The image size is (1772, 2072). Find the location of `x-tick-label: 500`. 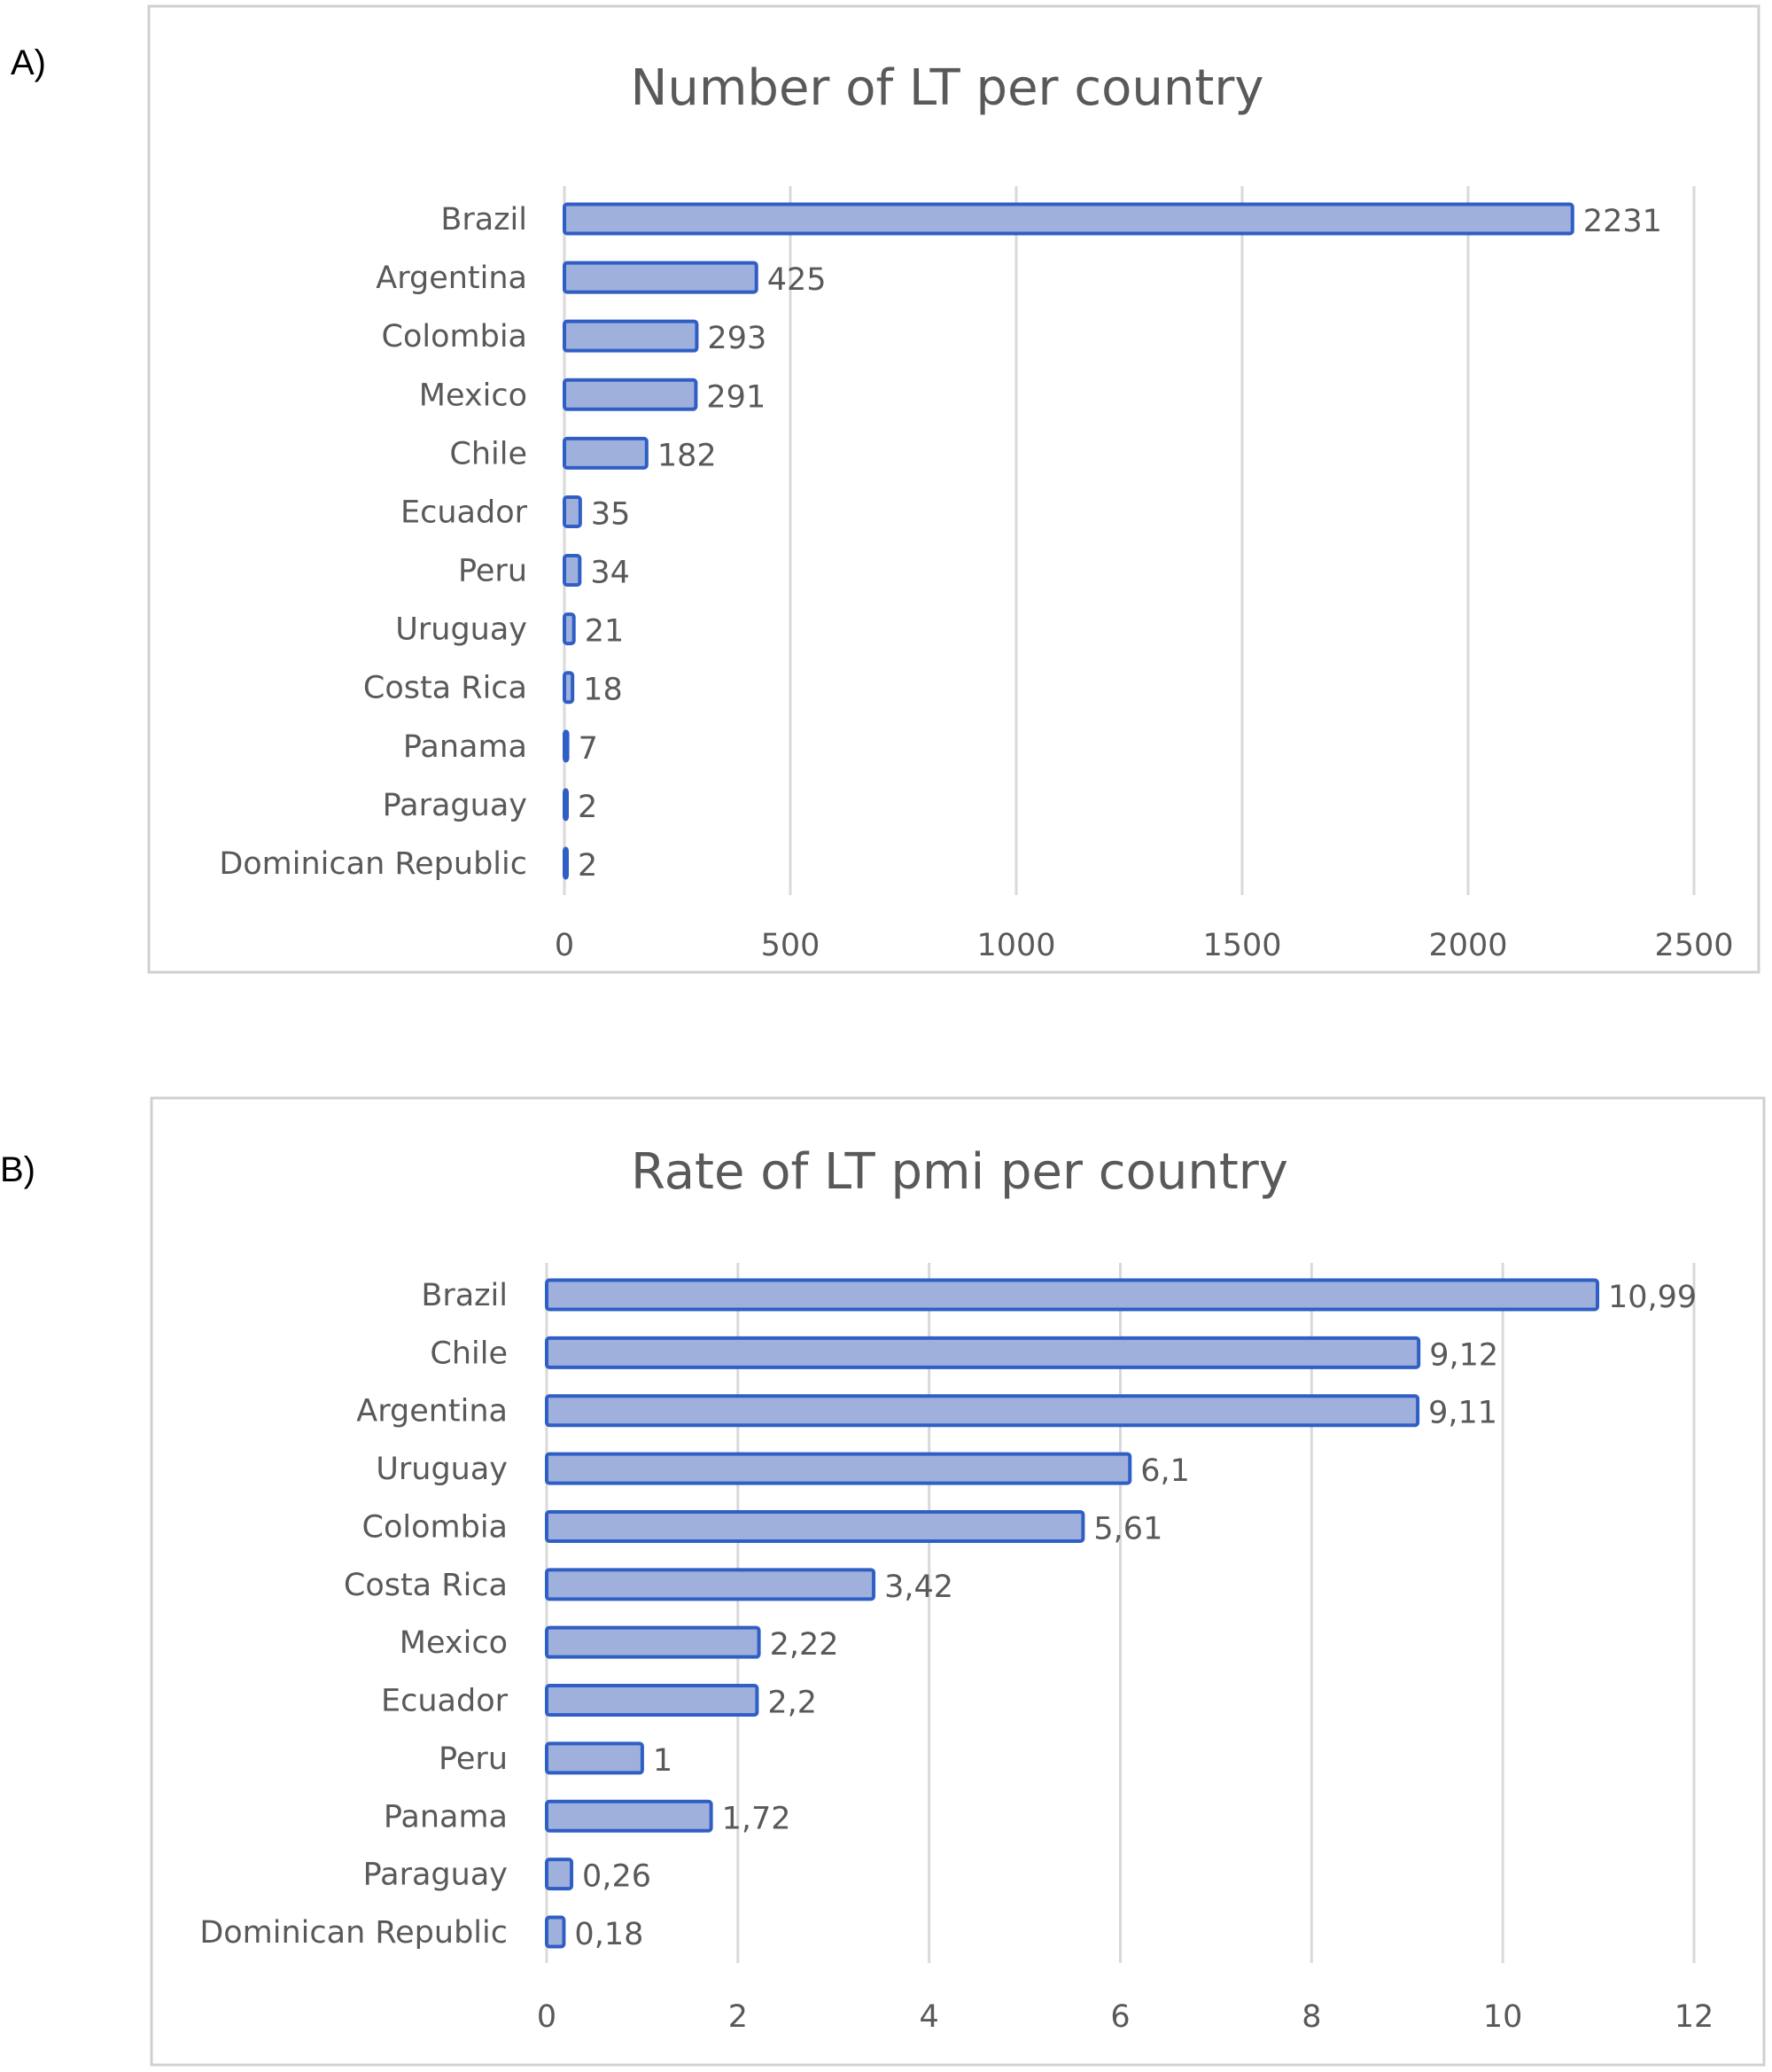

x-tick-label: 500 is located at coordinates (791, 945).